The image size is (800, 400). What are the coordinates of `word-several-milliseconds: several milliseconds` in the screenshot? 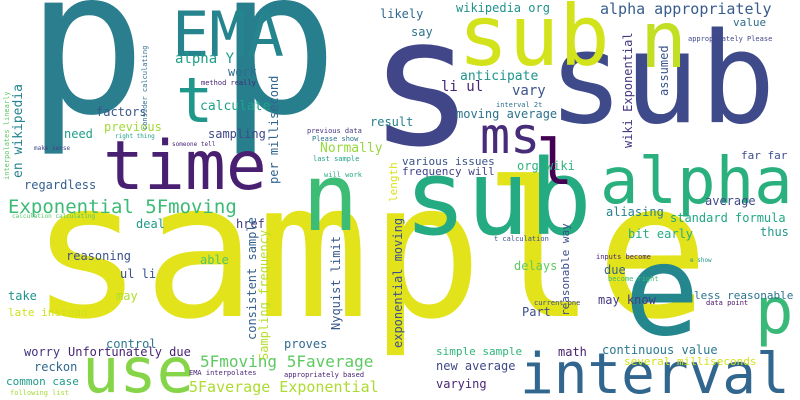 It's located at (690, 361).